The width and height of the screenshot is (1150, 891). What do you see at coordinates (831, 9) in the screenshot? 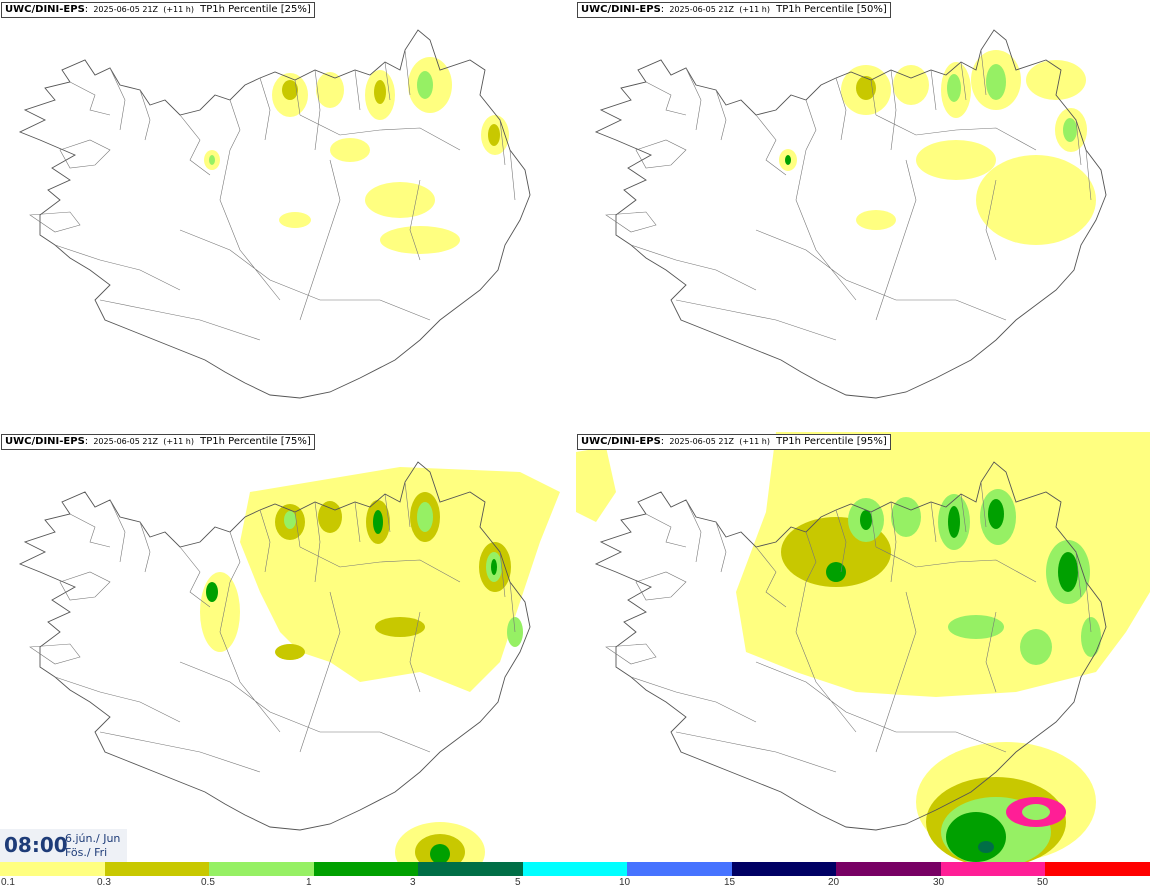
I see `field-name: TP1h Percentile [50%]` at bounding box center [831, 9].